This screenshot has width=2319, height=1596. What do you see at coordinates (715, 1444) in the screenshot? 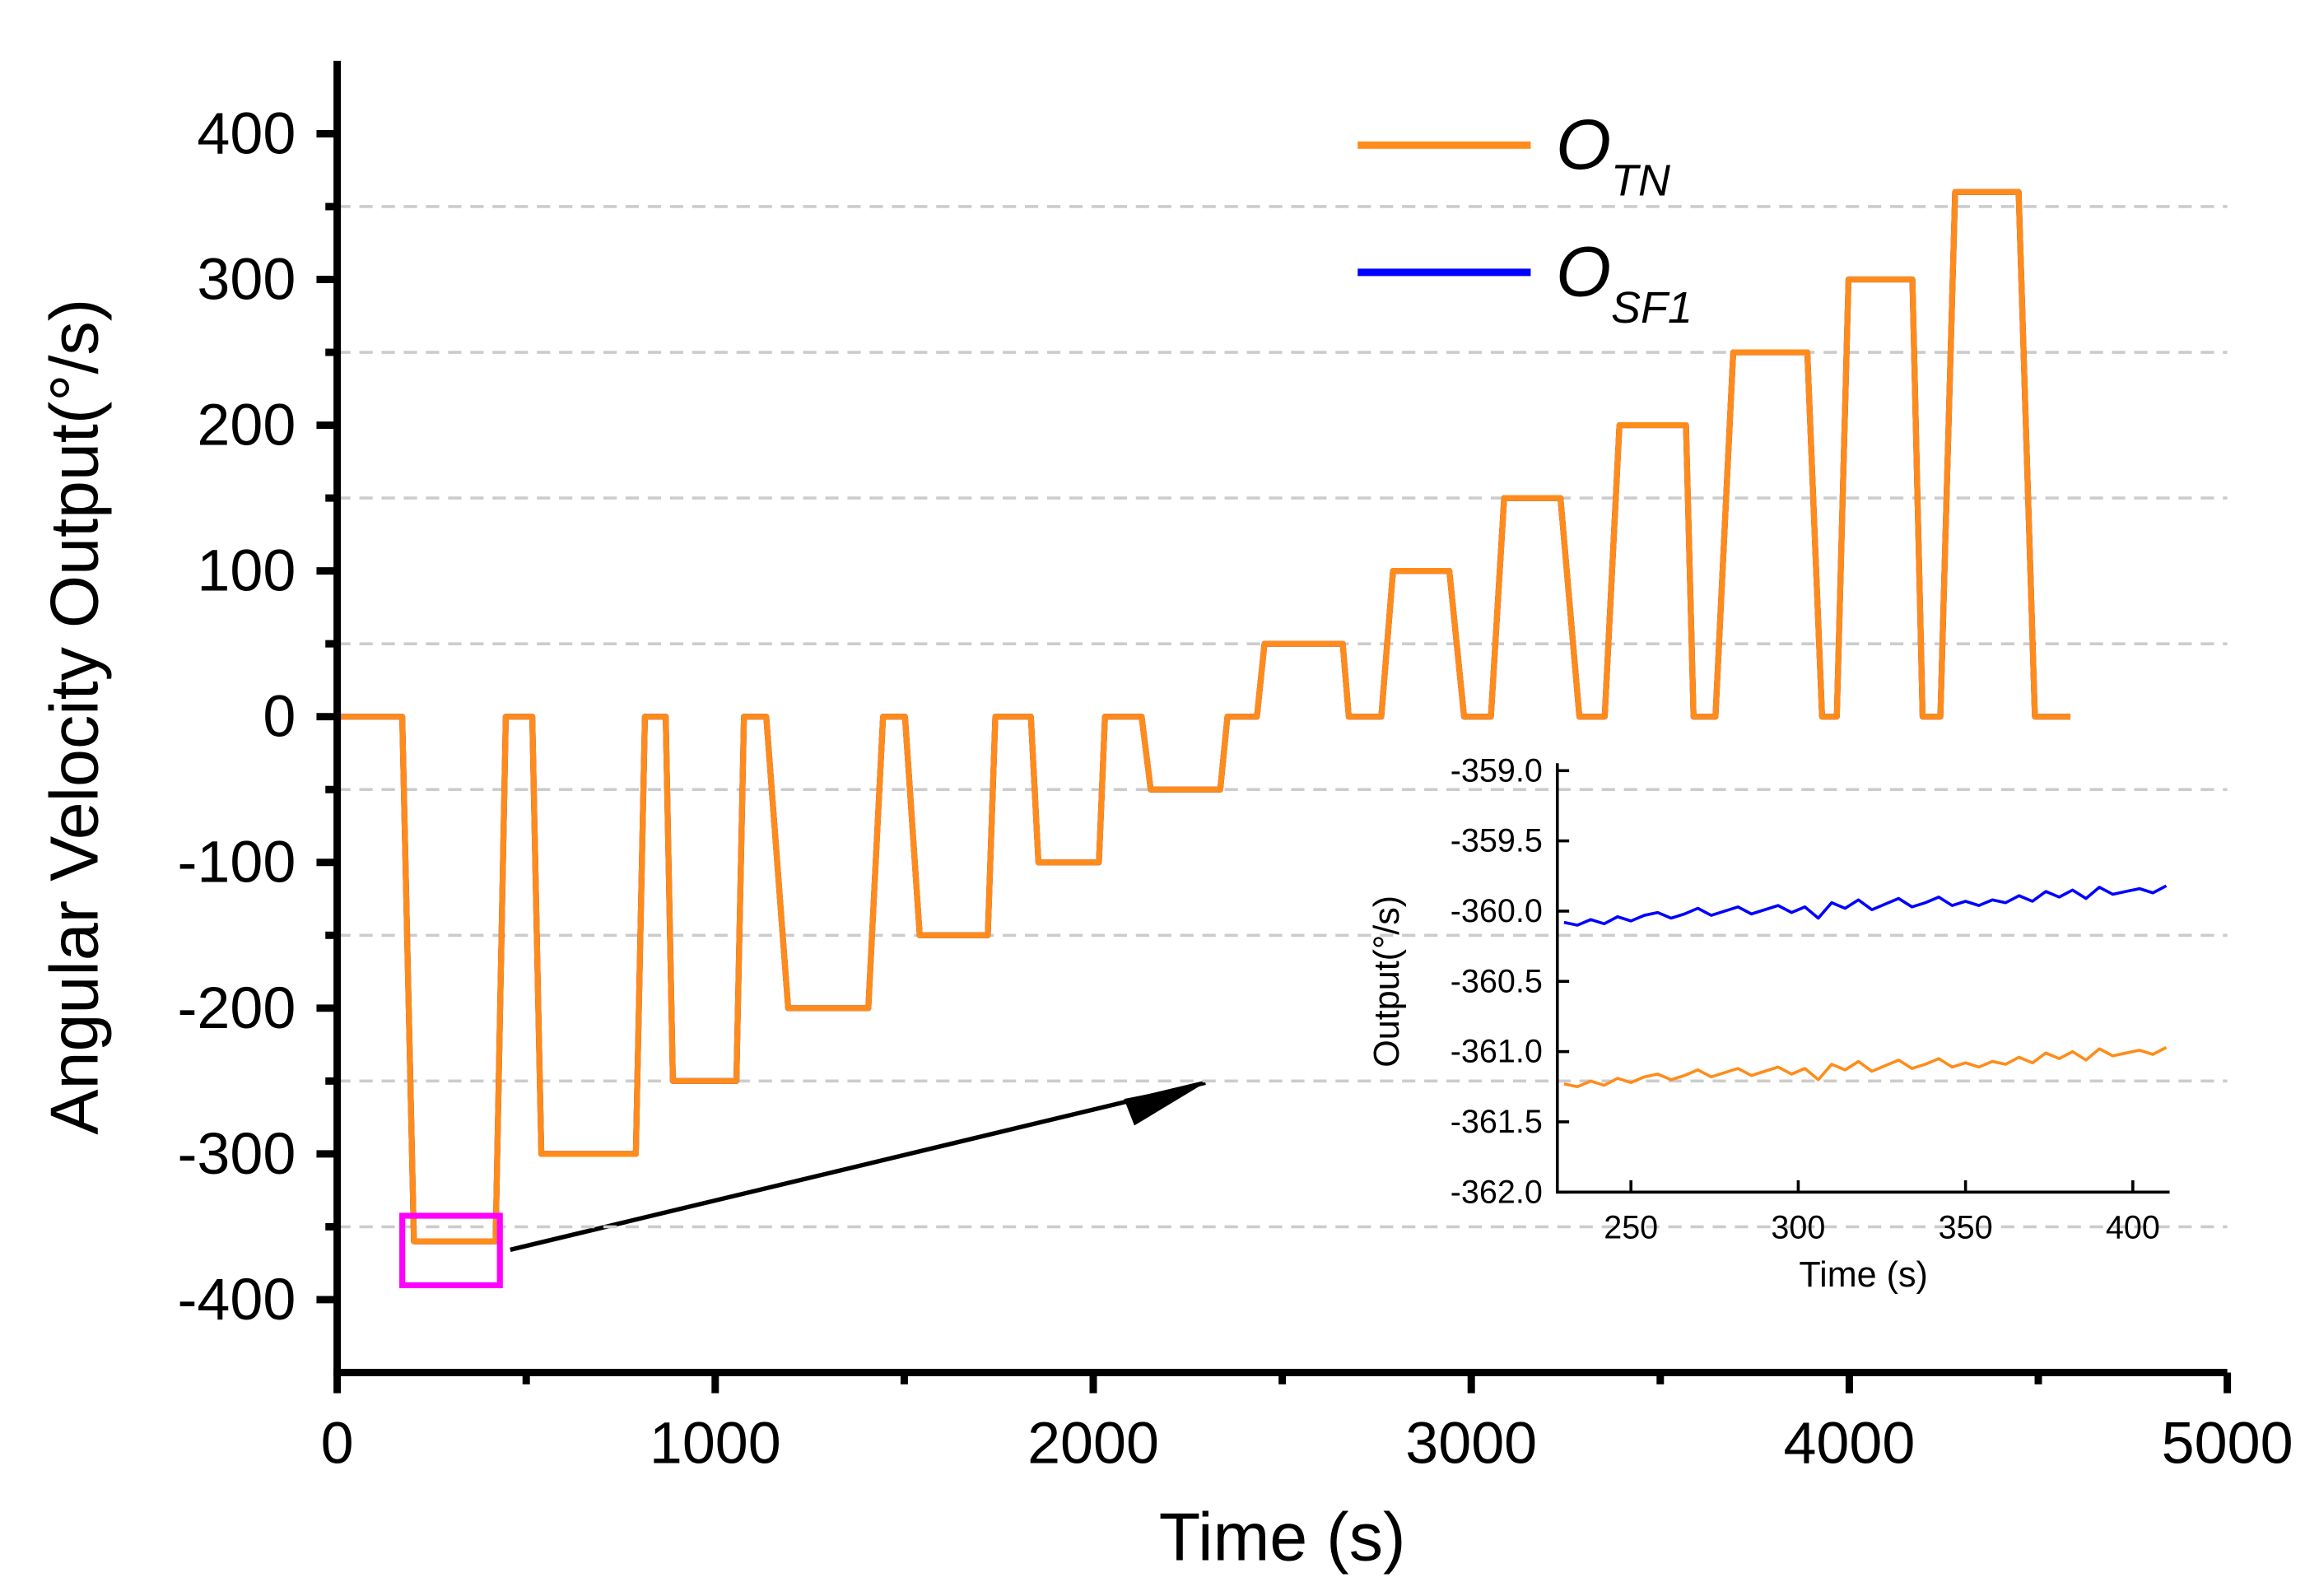
I see `x-tick-label: 1000` at bounding box center [715, 1444].